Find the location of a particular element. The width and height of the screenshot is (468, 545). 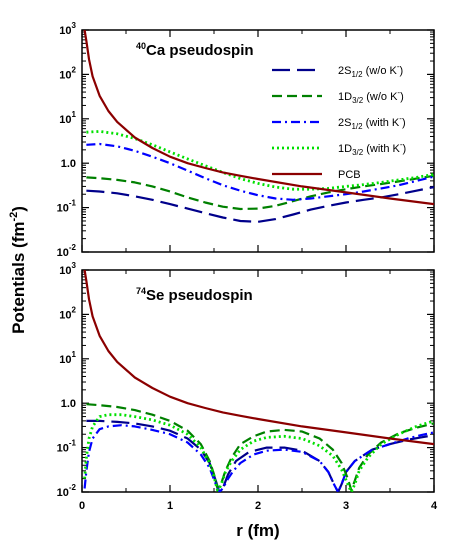

legend-label: 2S1/2 (w/o K-) is located at coordinates (370, 70).